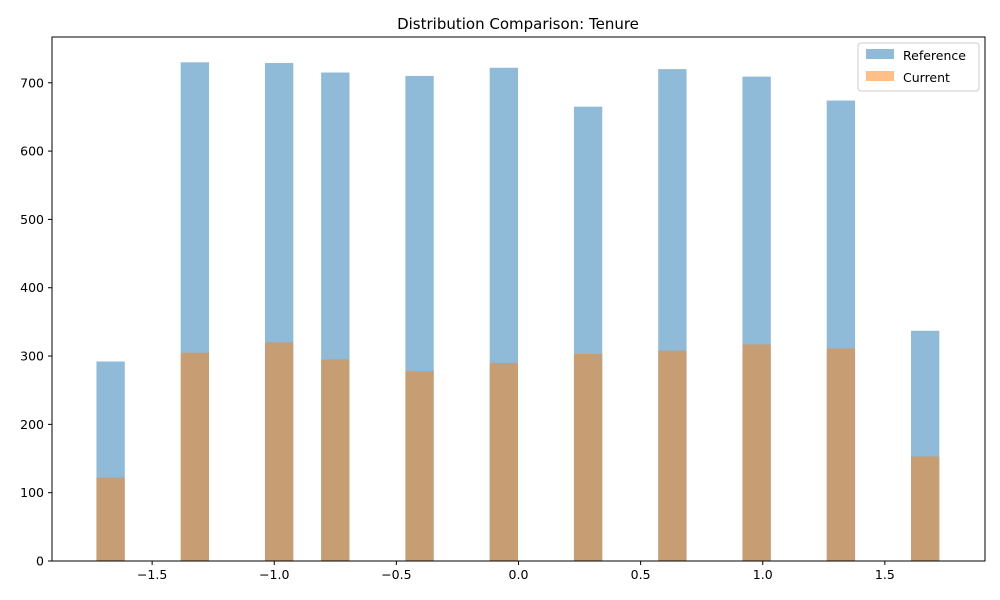 Image resolution: width=1000 pixels, height=600 pixels. I want to click on chart-title: Distribution Comparison: Tenure, so click(518, 24).